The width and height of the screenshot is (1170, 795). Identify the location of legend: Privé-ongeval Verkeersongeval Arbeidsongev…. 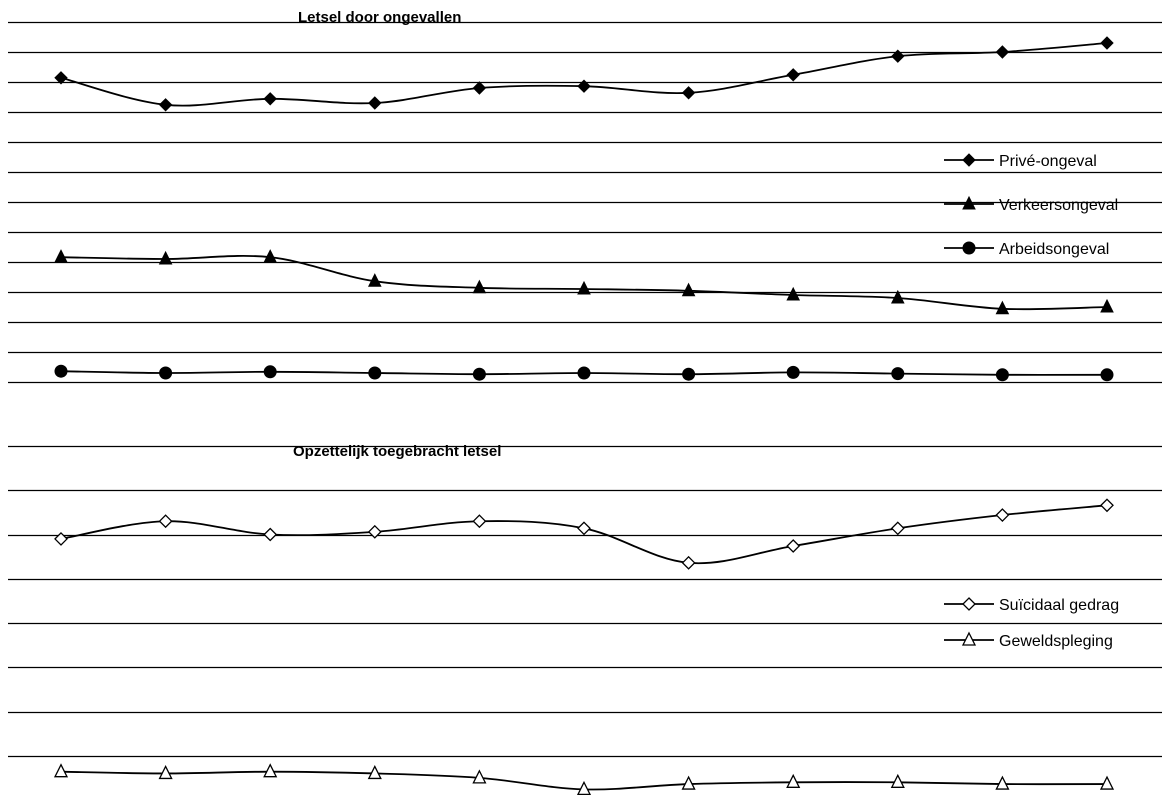
(1031, 401).